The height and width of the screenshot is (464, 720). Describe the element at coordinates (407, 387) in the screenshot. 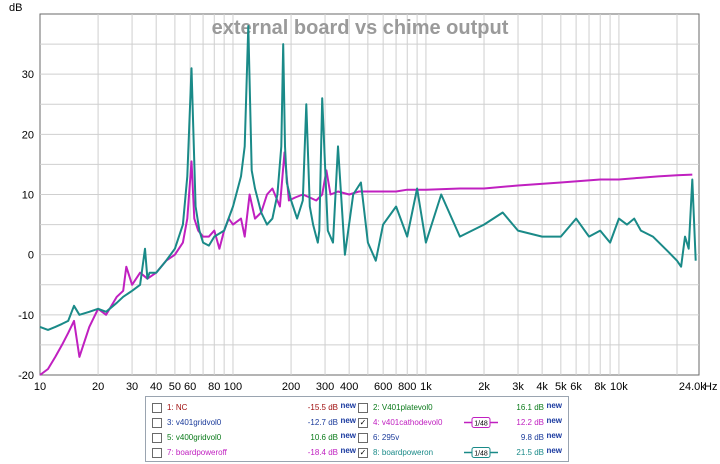

I see `x-tick-label: 800` at that location.